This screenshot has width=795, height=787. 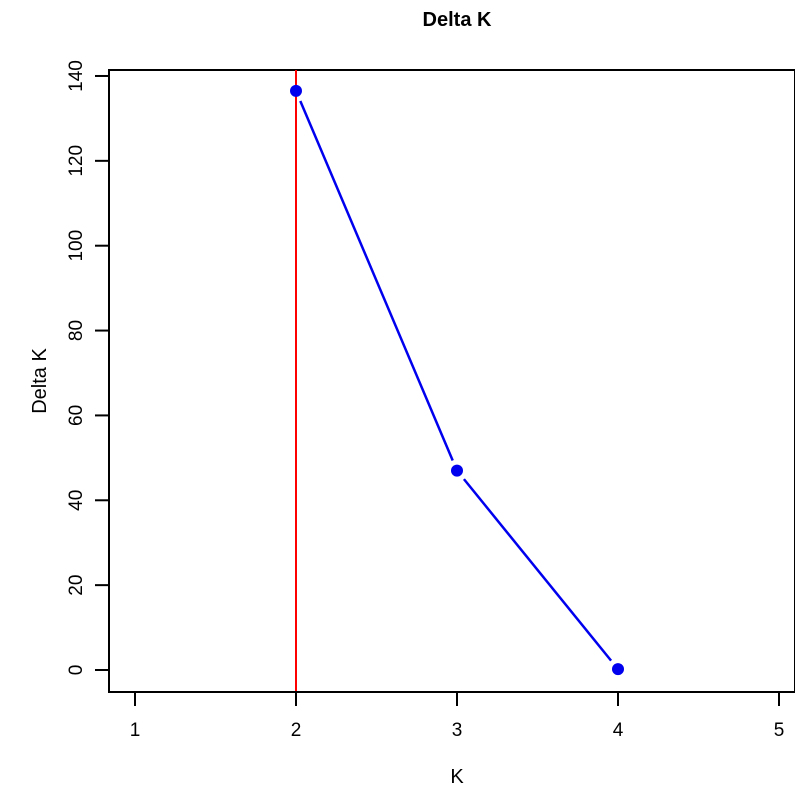 I want to click on y-tick-label: 80, so click(x=76, y=330).